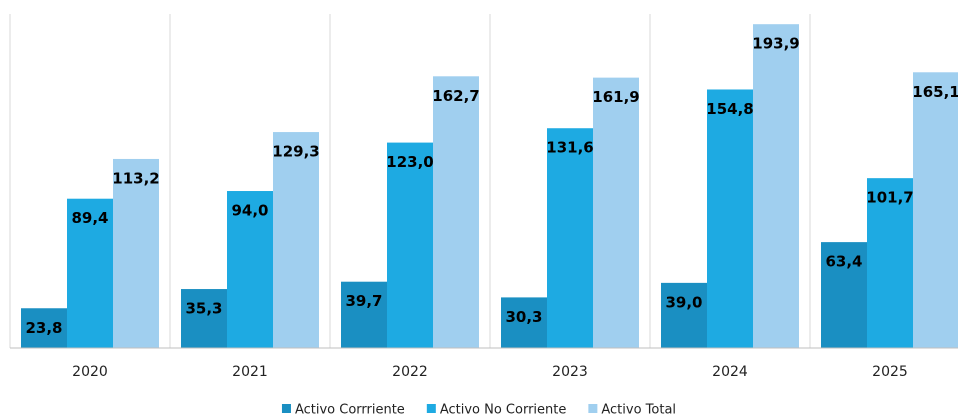 This screenshot has width=958, height=419. What do you see at coordinates (730, 372) in the screenshot?
I see `x-tick-label: 2024` at bounding box center [730, 372].